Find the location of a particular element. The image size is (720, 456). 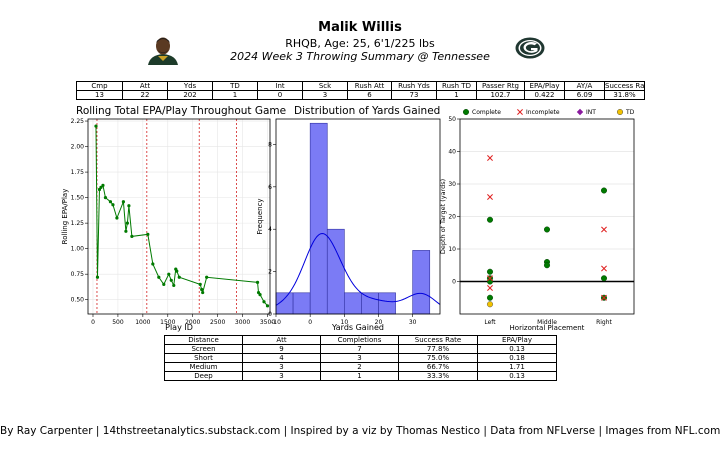

x-tick-label: 10 is located at coordinates (345, 322).